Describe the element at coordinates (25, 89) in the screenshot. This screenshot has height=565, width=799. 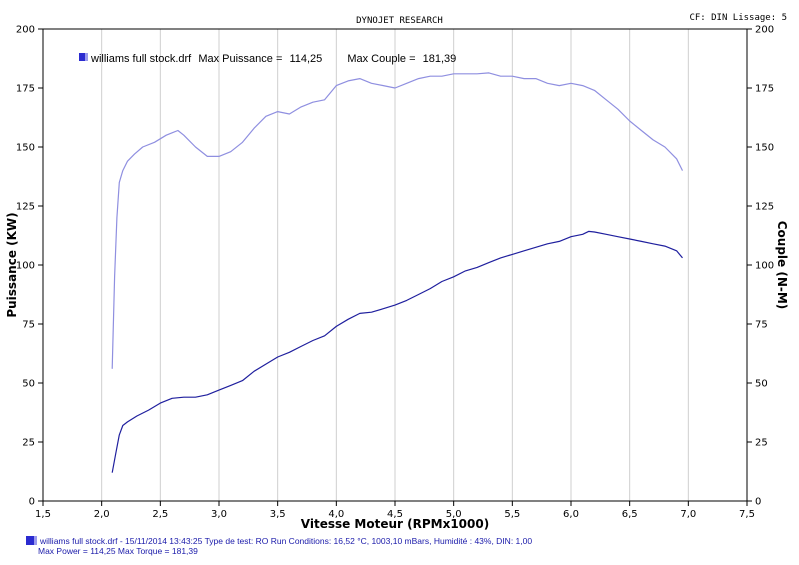
I see `y-tick-label-left: 175` at that location.